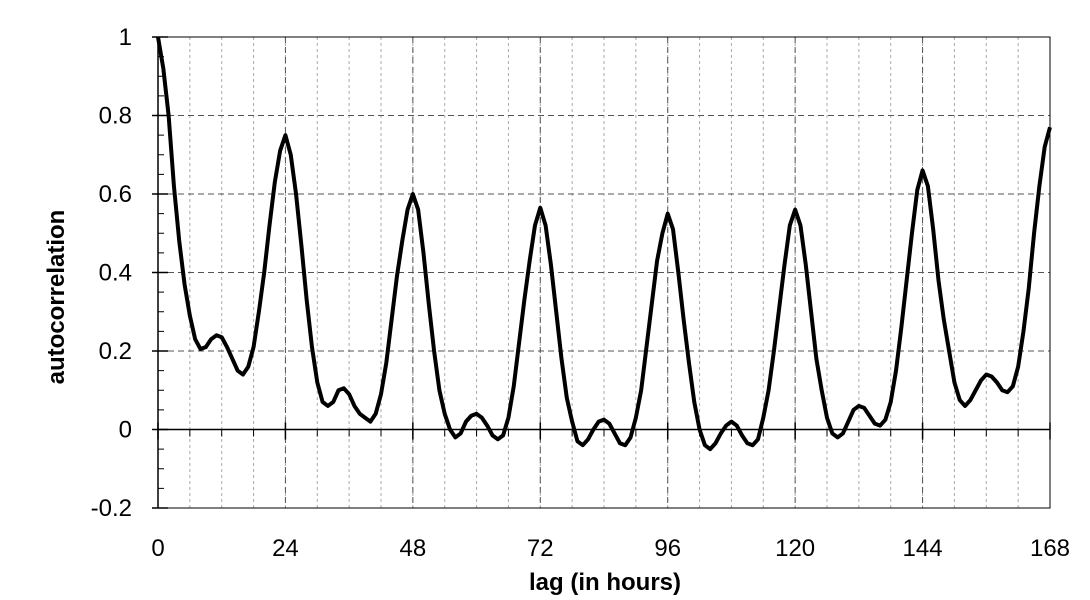 The width and height of the screenshot is (1090, 600). Describe the element at coordinates (125, 37) in the screenshot. I see `y-tick-label: 1` at that location.